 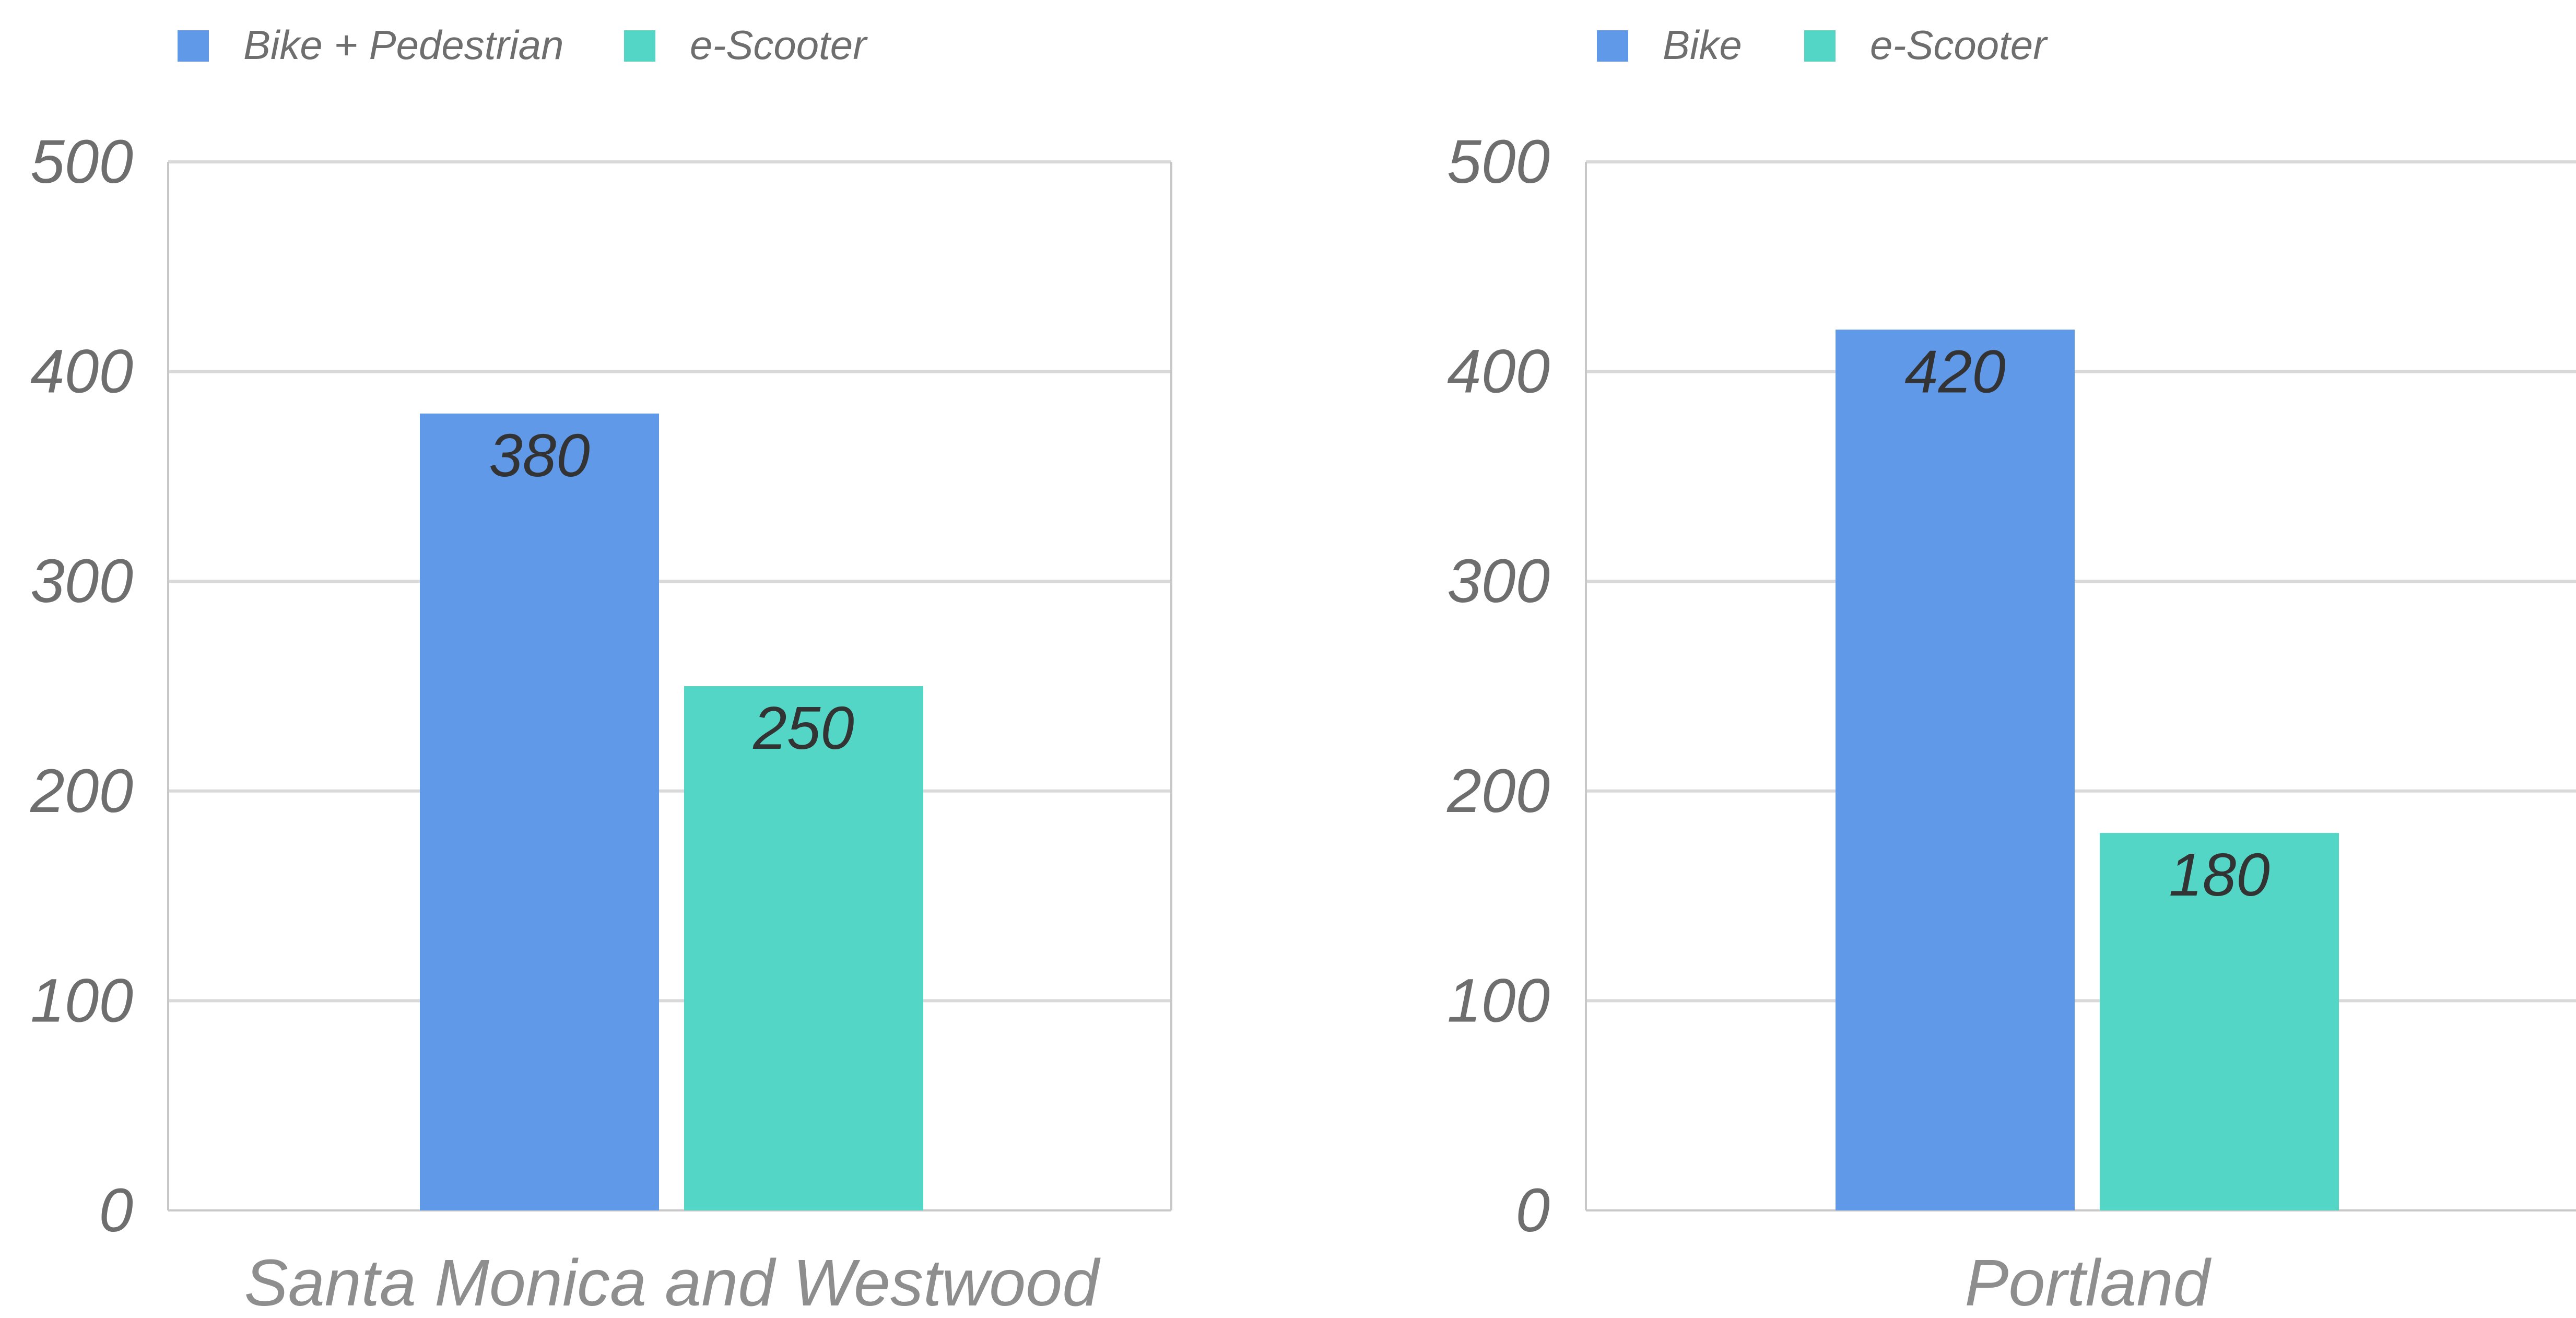 I want to click on chart2-category-label: Portland, so click(x=2088, y=1281).